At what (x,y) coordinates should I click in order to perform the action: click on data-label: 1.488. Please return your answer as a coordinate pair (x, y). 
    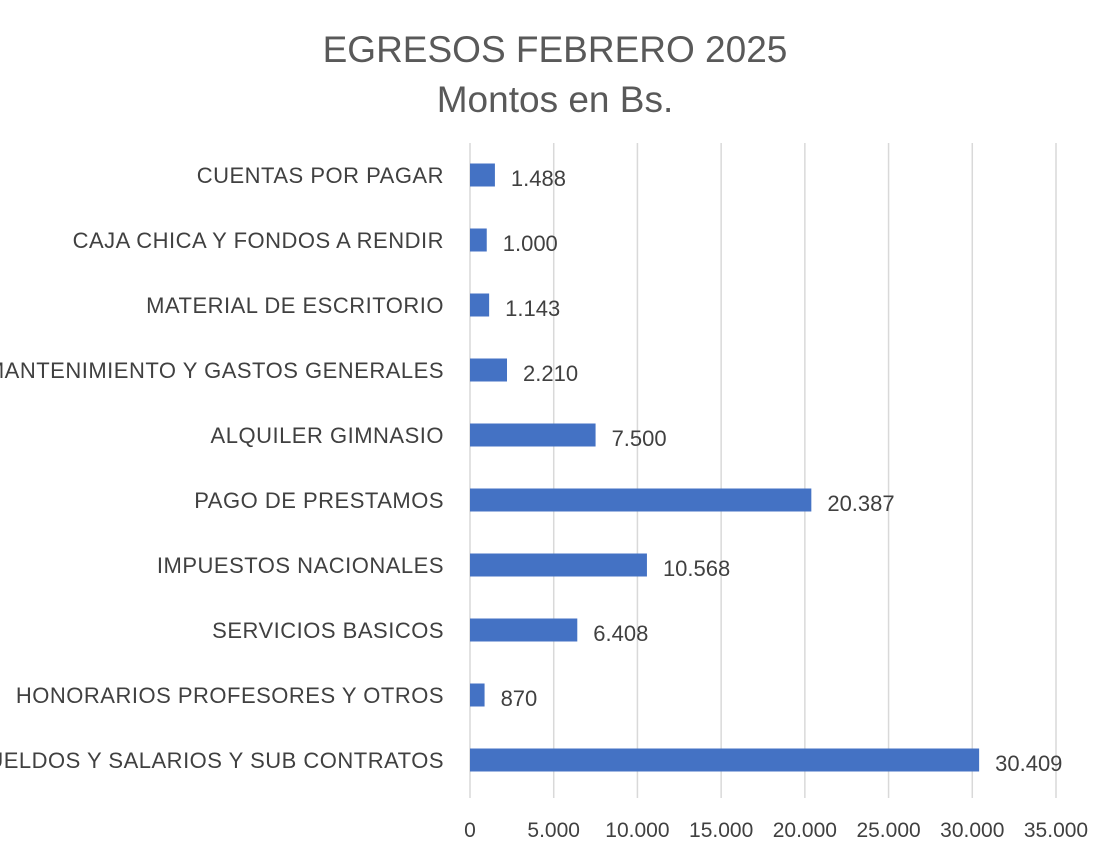
    Looking at the image, I should click on (538, 178).